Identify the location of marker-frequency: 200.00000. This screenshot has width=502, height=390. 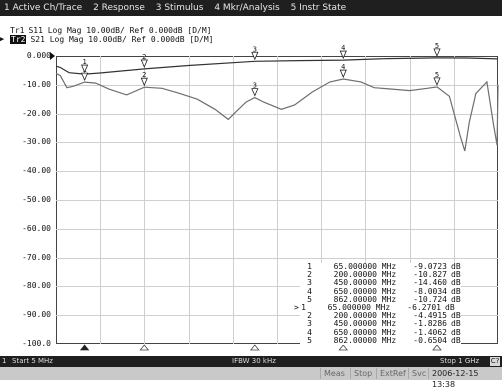
(355, 316).